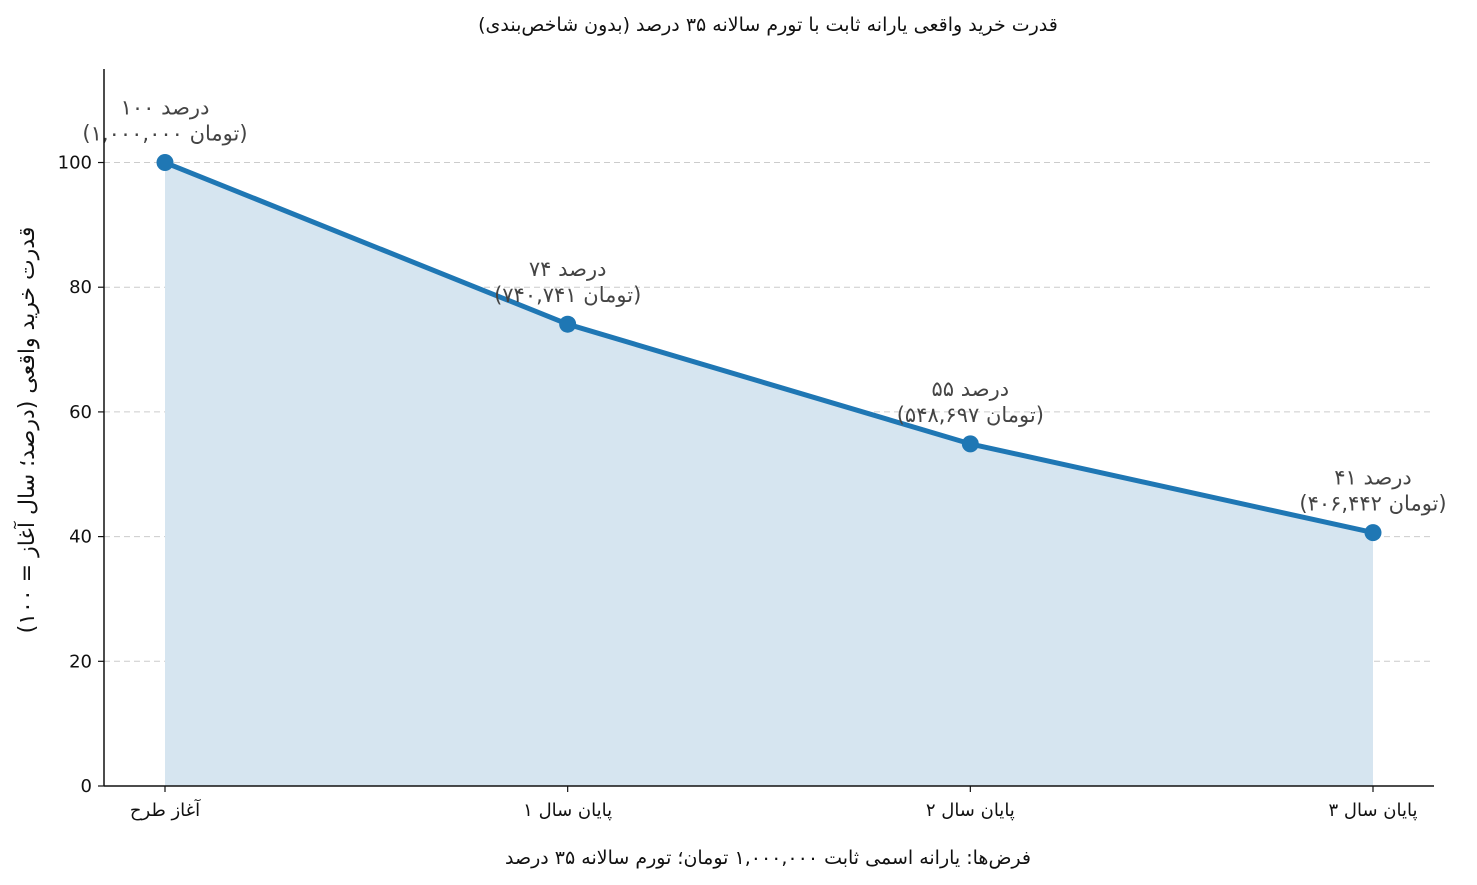  I want to click on data-label-percent-0: ۱۰۰ درصد, so click(165, 108).